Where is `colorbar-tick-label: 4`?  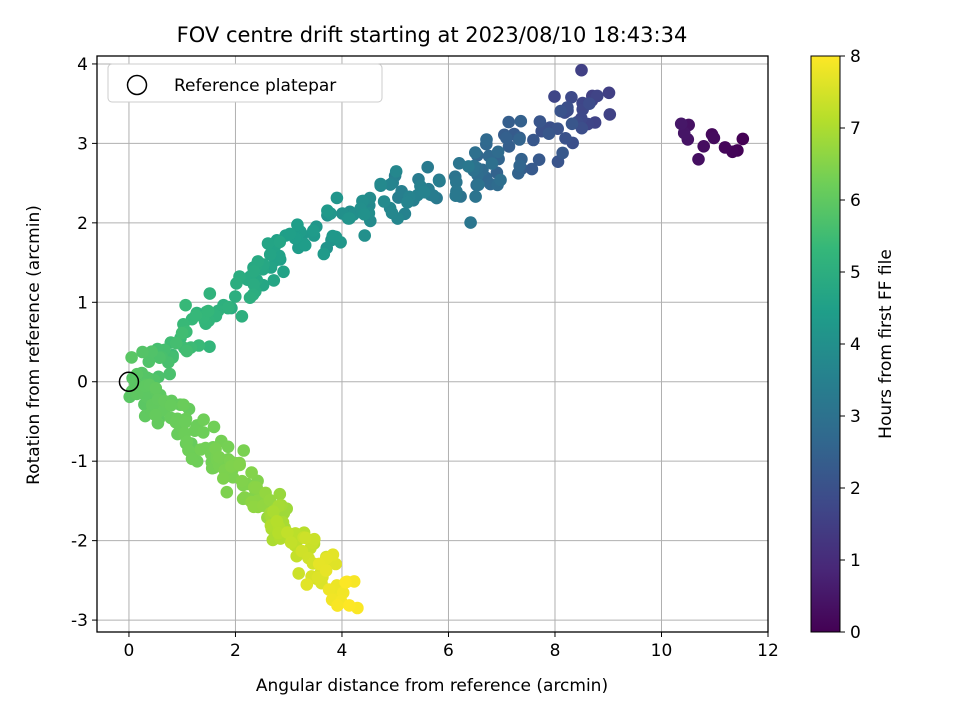 colorbar-tick-label: 4 is located at coordinates (855, 345).